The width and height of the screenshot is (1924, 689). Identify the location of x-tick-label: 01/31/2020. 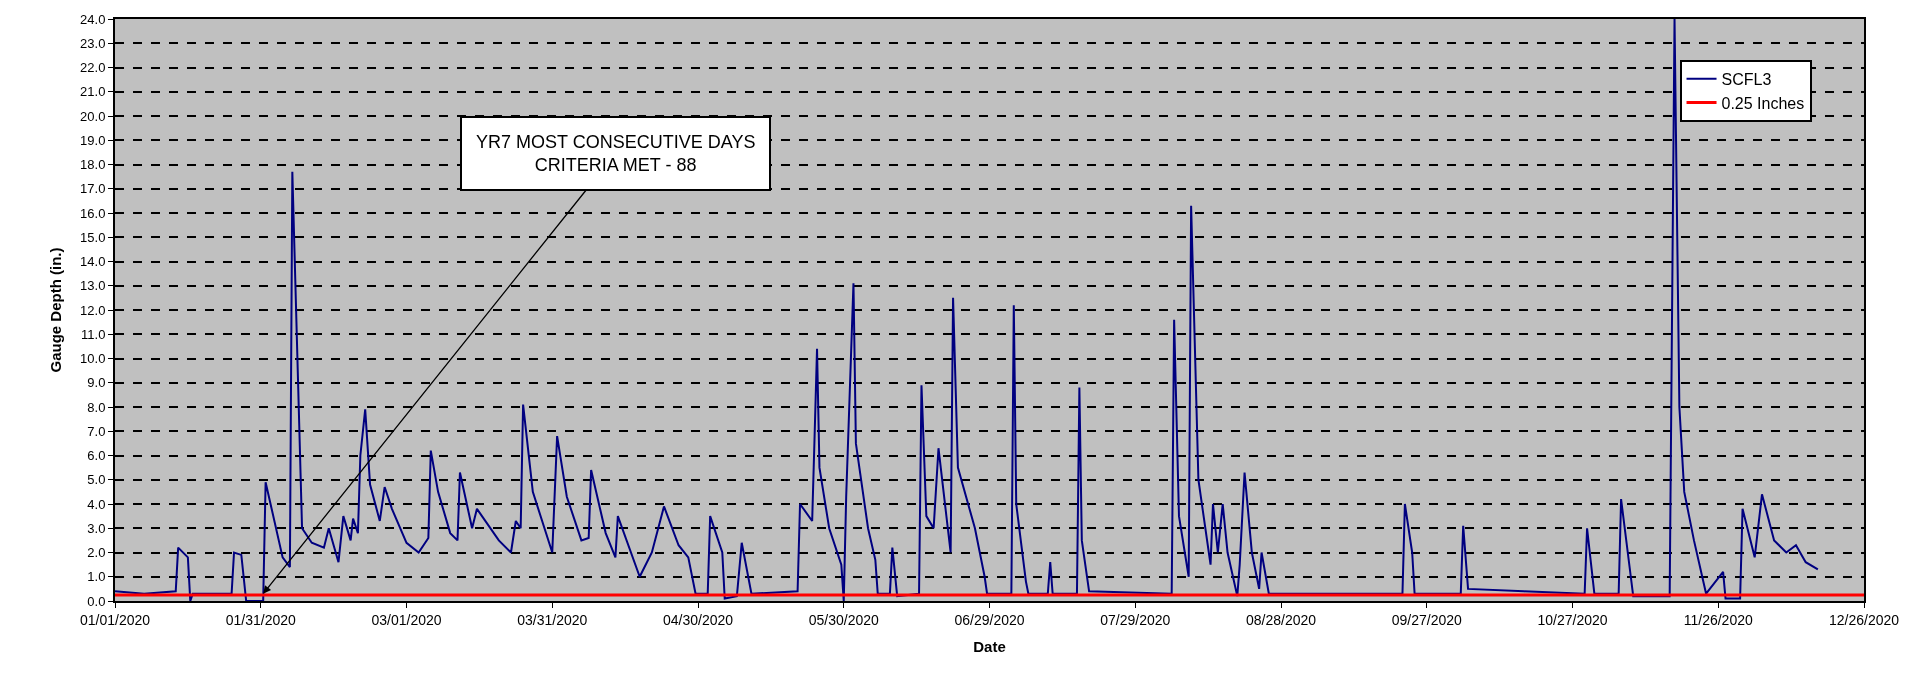
(260, 619).